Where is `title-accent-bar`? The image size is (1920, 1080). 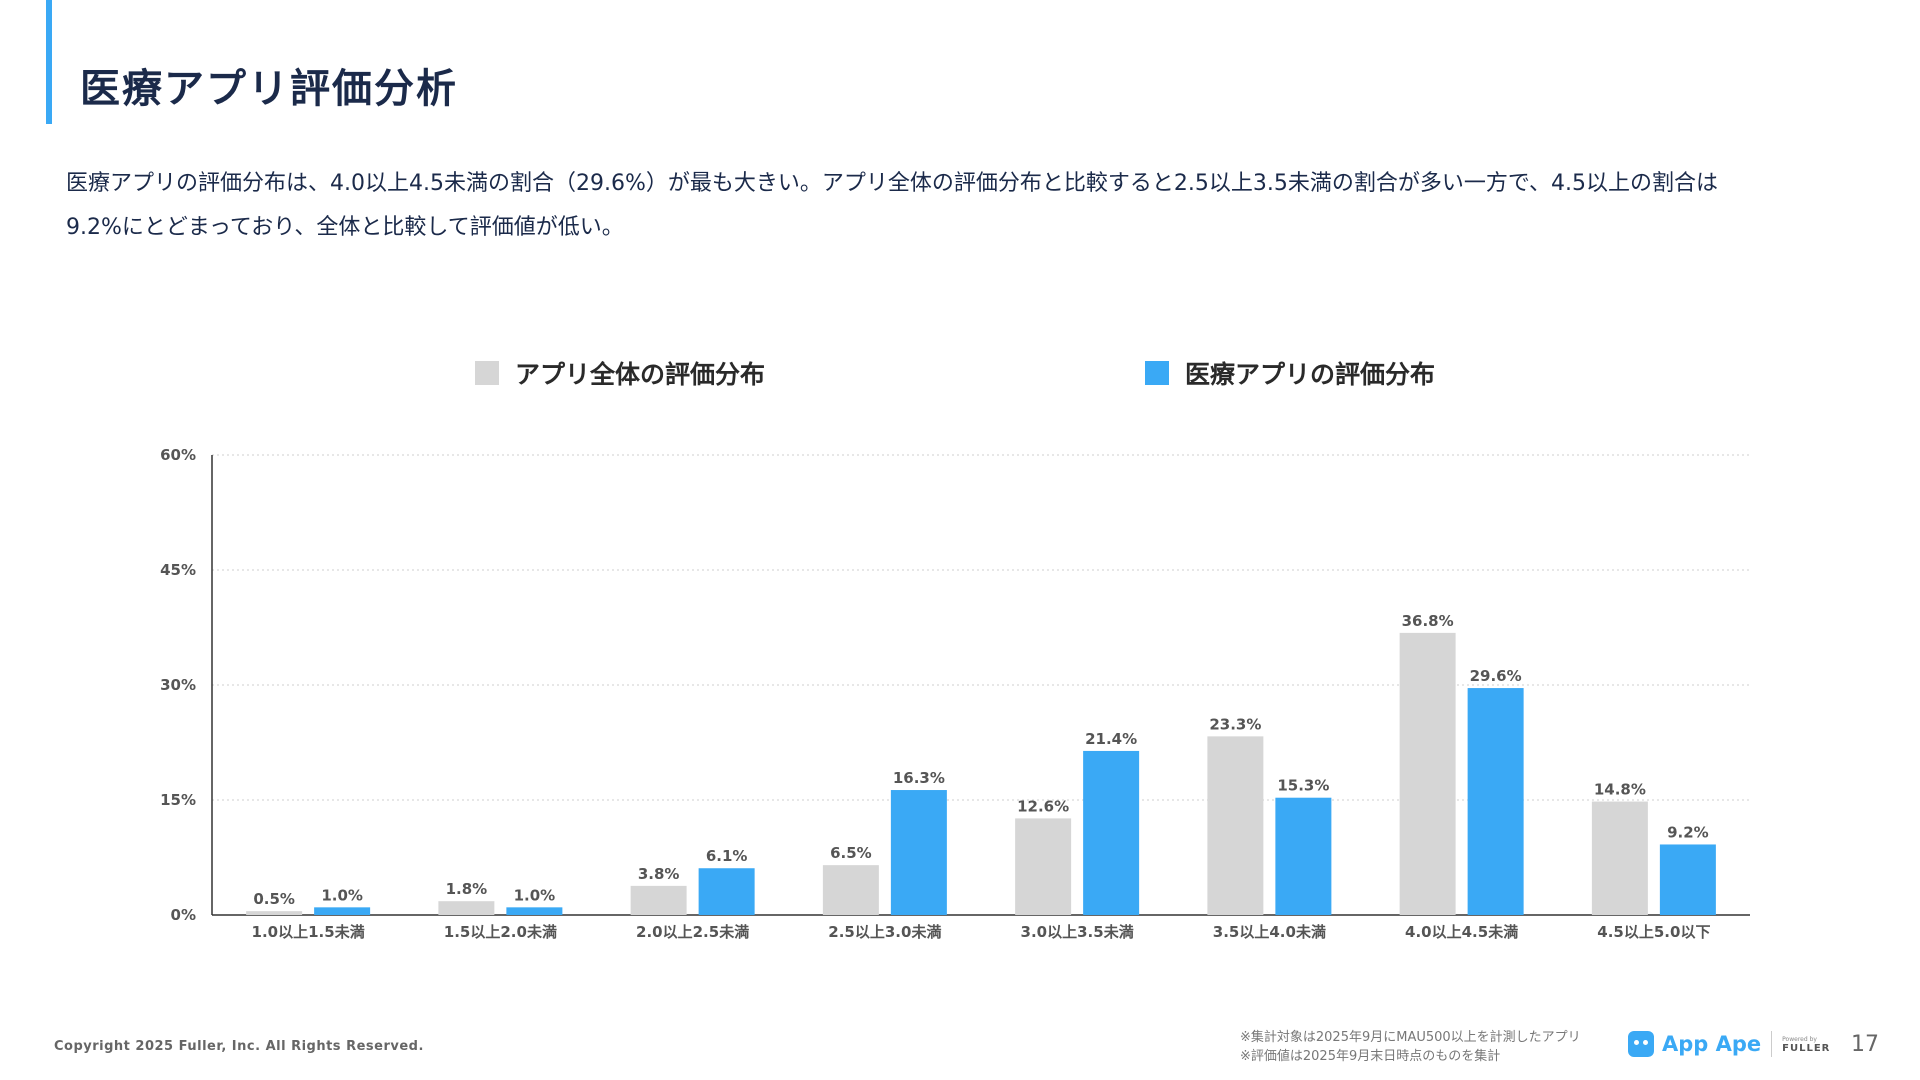 title-accent-bar is located at coordinates (49, 62).